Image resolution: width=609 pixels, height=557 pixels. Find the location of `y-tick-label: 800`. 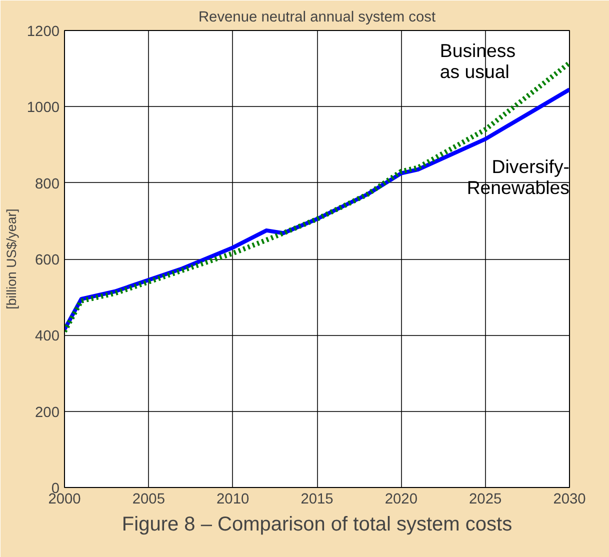

y-tick-label: 800 is located at coordinates (47, 184).